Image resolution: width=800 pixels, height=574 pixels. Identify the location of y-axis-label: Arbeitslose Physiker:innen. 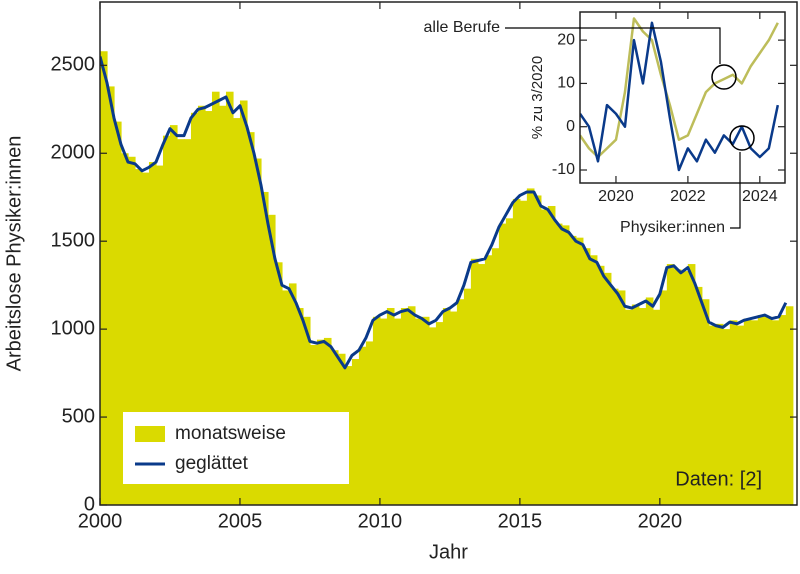
(14, 254).